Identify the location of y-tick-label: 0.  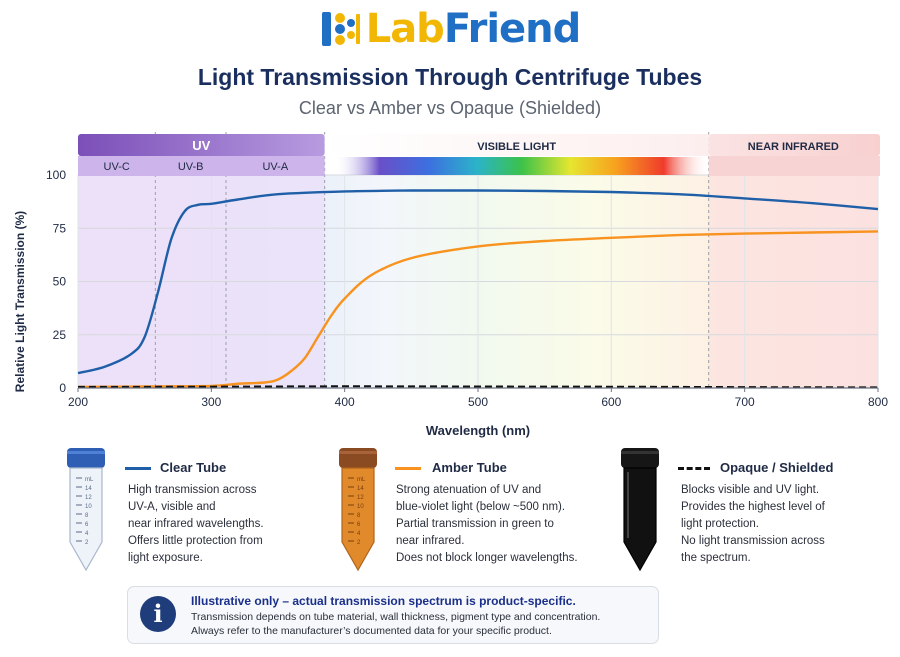
(62, 388).